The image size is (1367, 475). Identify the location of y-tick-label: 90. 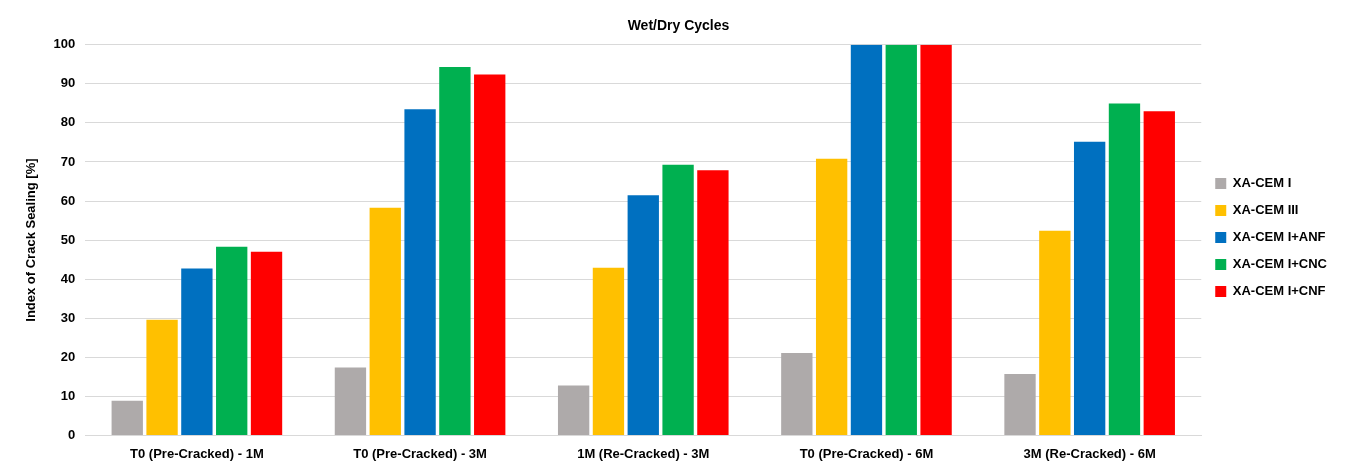
(68, 83).